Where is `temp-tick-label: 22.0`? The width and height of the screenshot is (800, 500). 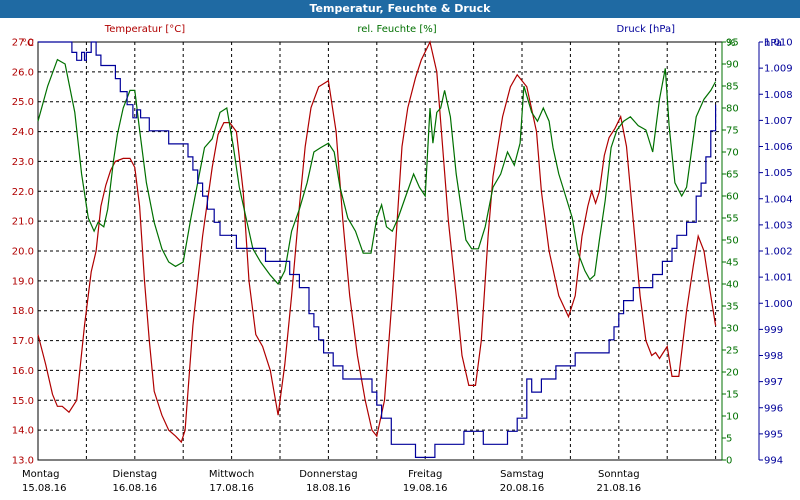 temp-tick-label: 22.0 is located at coordinates (23, 192).